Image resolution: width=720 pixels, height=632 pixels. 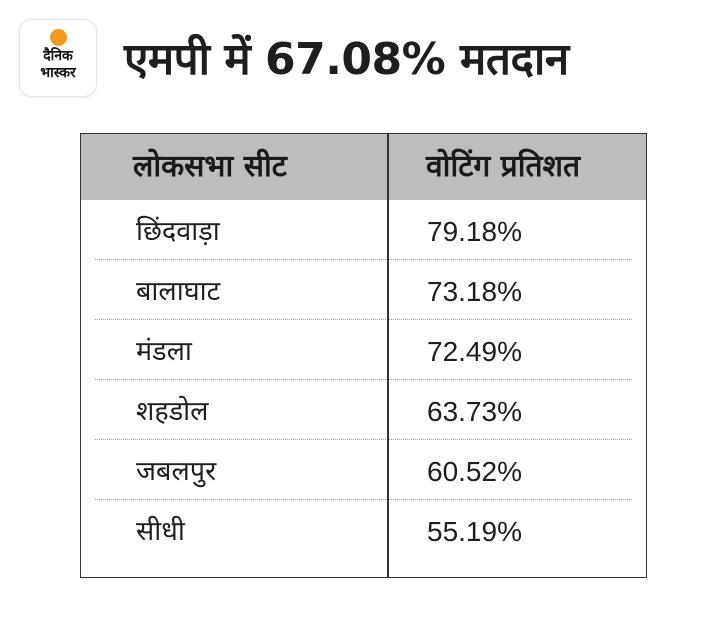 What do you see at coordinates (363, 350) in the screenshot?
I see `table-row: मंडला 72.49%` at bounding box center [363, 350].